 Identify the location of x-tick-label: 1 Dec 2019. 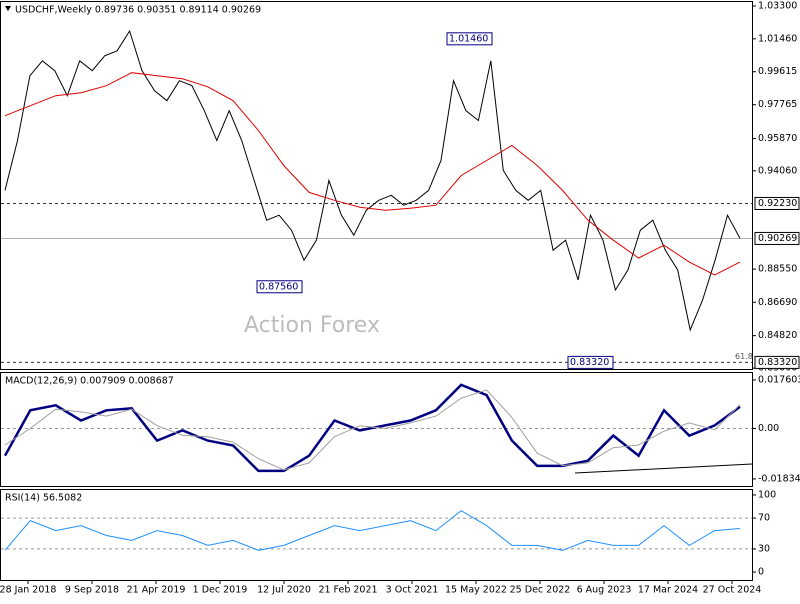
(220, 590).